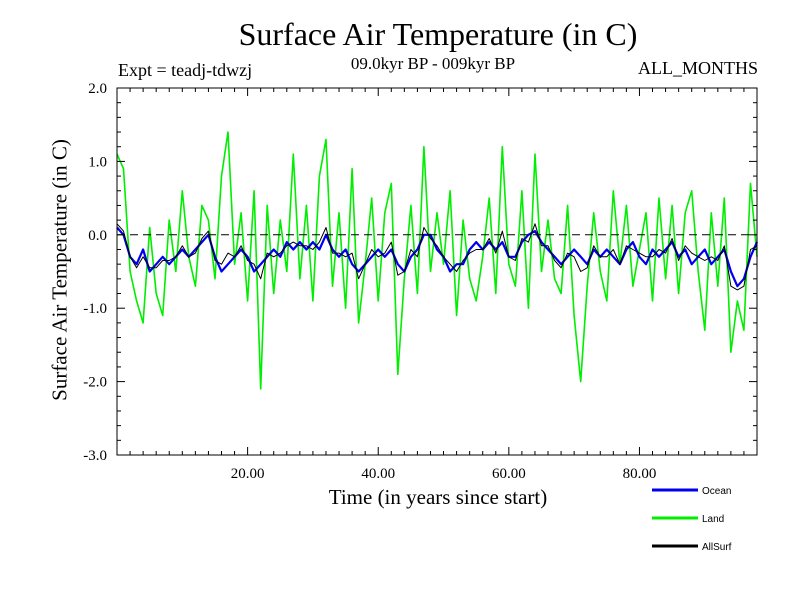 The height and width of the screenshot is (600, 800). Describe the element at coordinates (378, 474) in the screenshot. I see `x-tick-label: 40.00` at that location.